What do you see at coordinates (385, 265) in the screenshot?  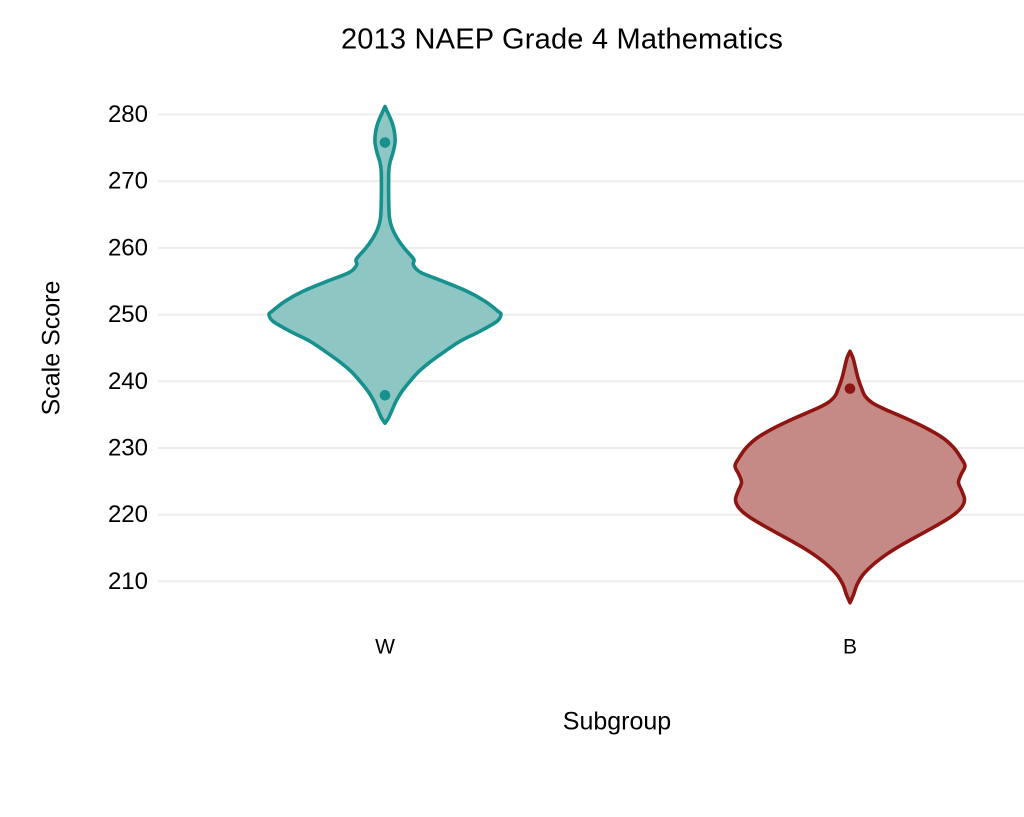 I see `violin-w` at bounding box center [385, 265].